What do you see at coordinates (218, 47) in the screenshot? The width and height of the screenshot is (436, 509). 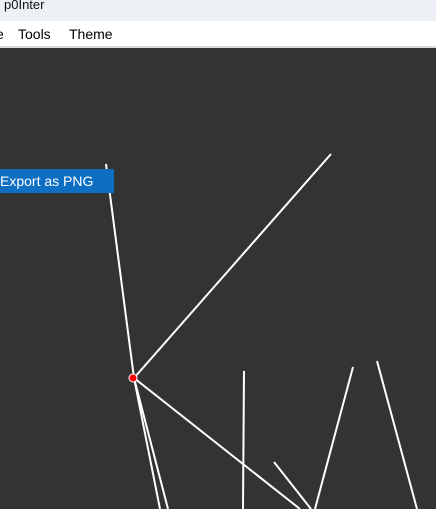 I see `menu-separator` at bounding box center [218, 47].